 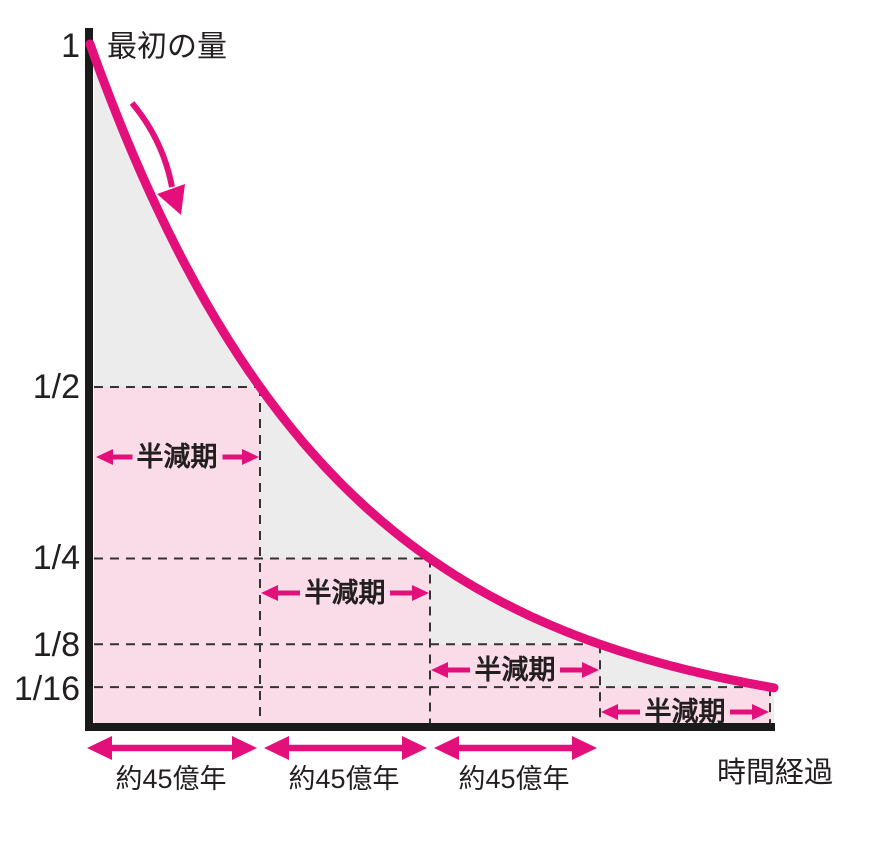 I want to click on y-tick-1-2: 1/2, so click(x=56, y=387).